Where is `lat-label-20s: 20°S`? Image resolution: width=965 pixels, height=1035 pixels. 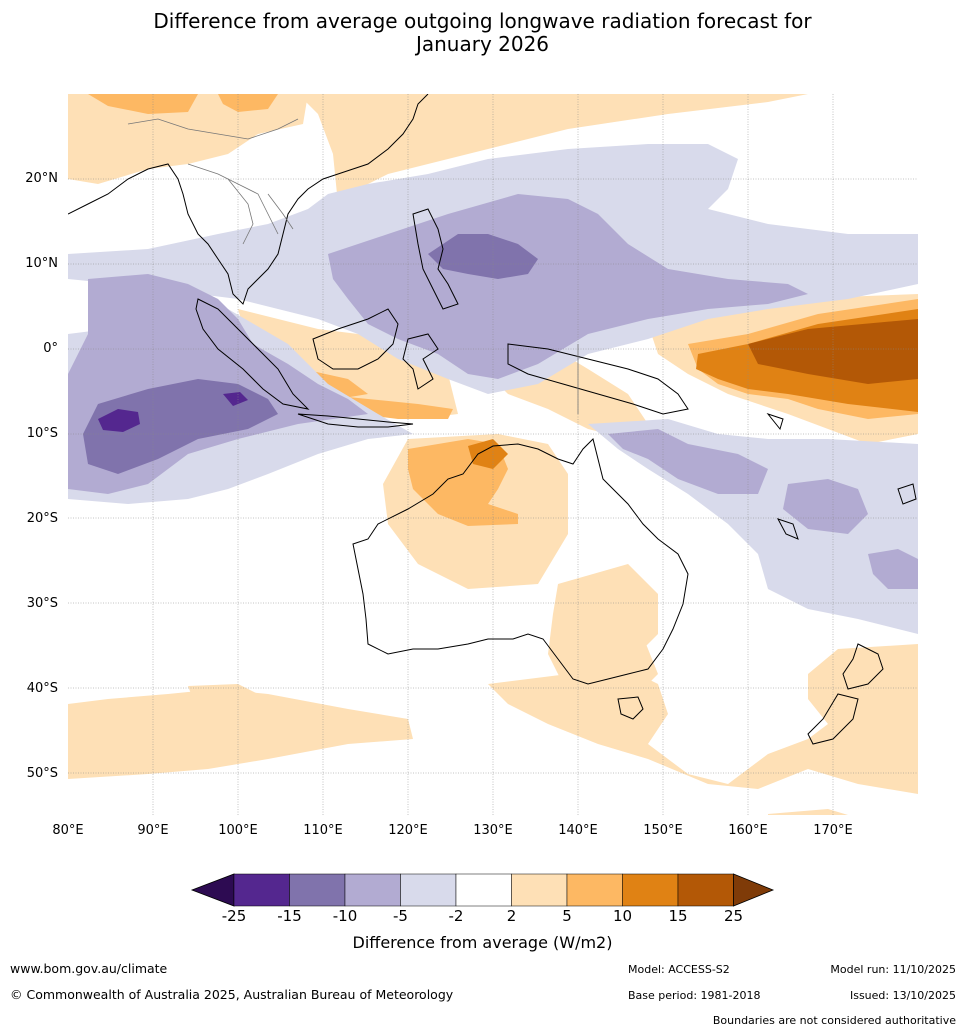 lat-label-20s: 20°S is located at coordinates (42, 518).